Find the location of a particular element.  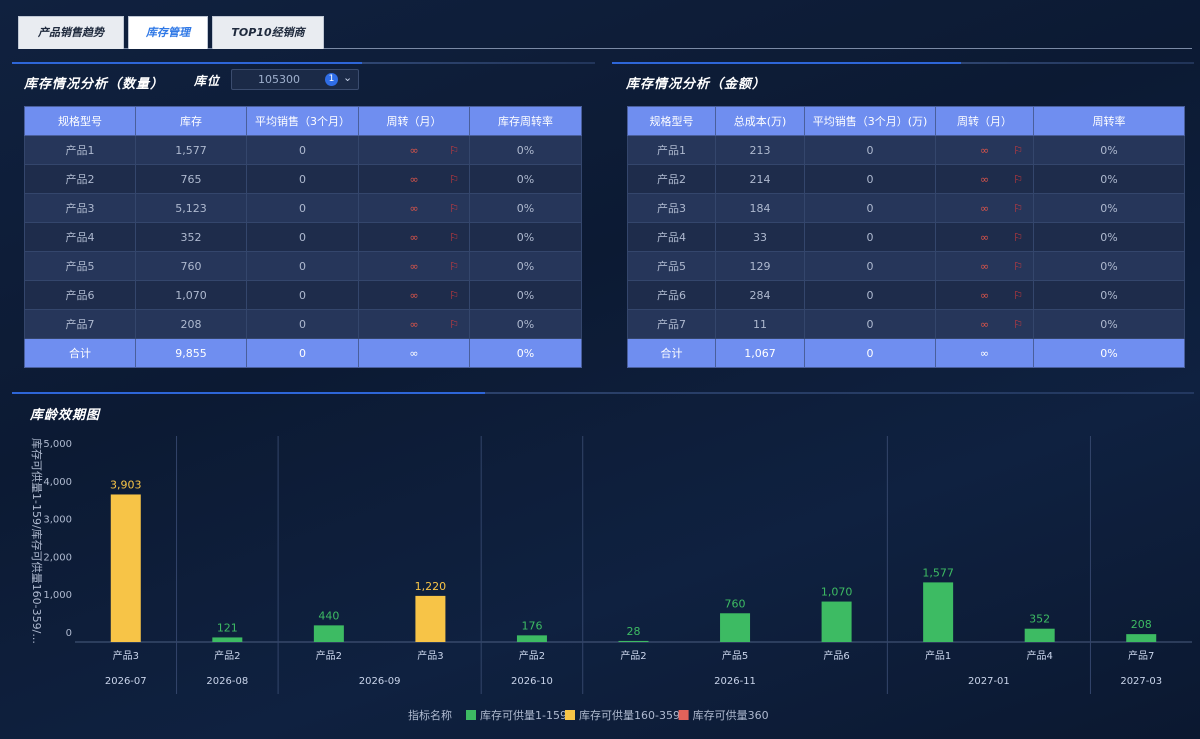

x-tick-label: 产品1 is located at coordinates (938, 655).